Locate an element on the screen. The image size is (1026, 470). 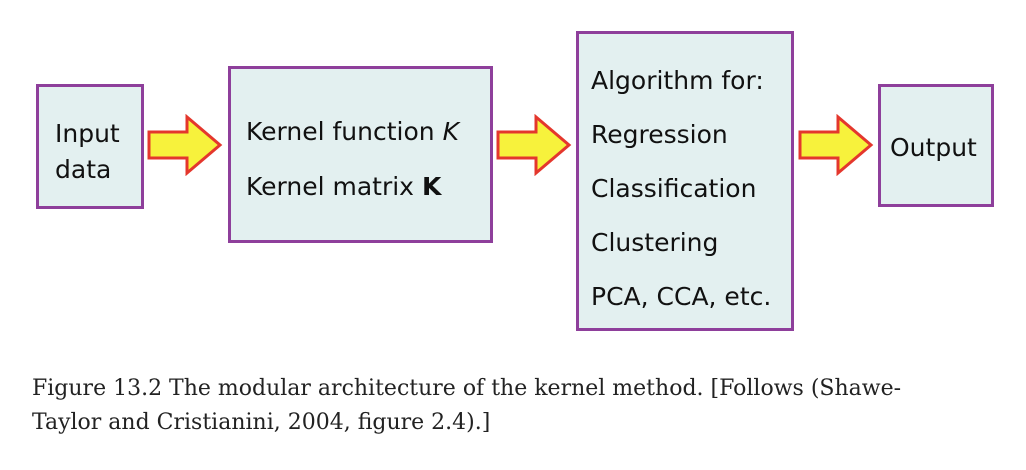
output-label: Output is located at coordinates (933, 147).